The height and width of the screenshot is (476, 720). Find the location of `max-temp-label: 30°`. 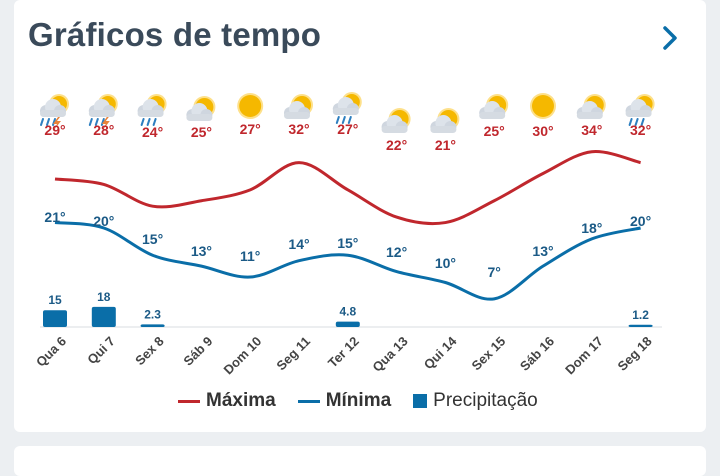

max-temp-label: 30° is located at coordinates (542, 131).